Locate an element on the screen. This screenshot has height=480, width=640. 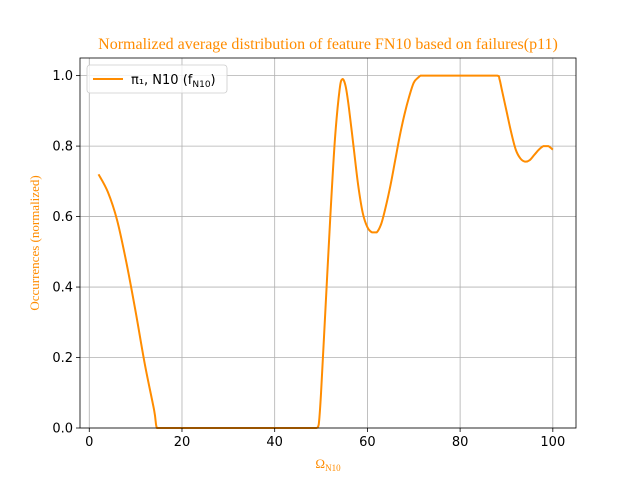
y-axis: 0.0 0.2 0.4 0.6 0.8 1.0 is located at coordinates (66, 253).